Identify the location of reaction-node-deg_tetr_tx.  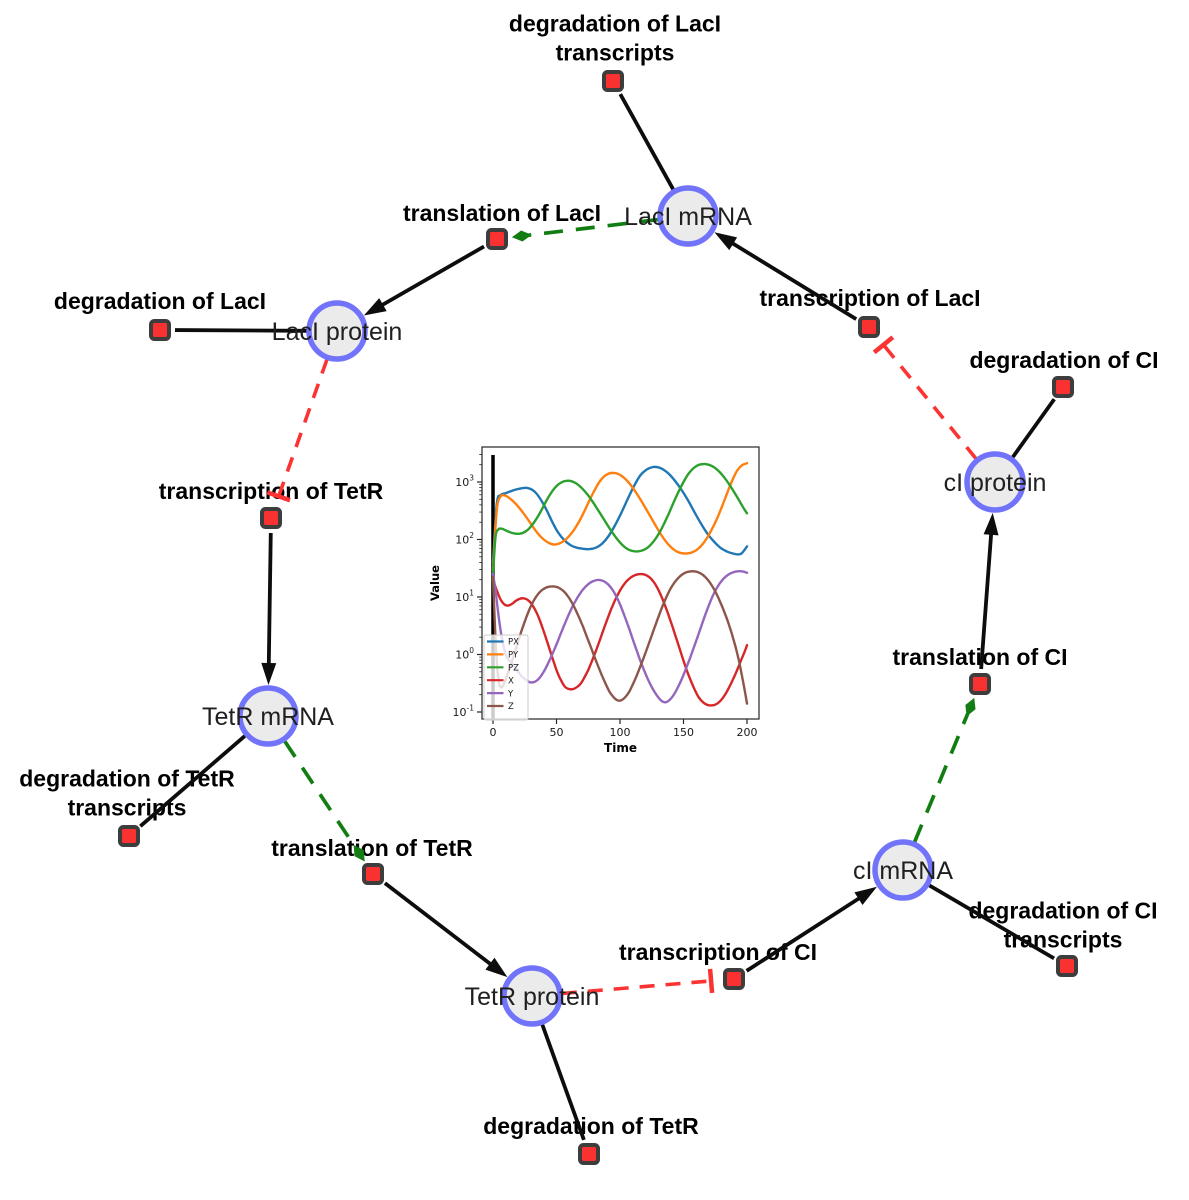
(129, 836).